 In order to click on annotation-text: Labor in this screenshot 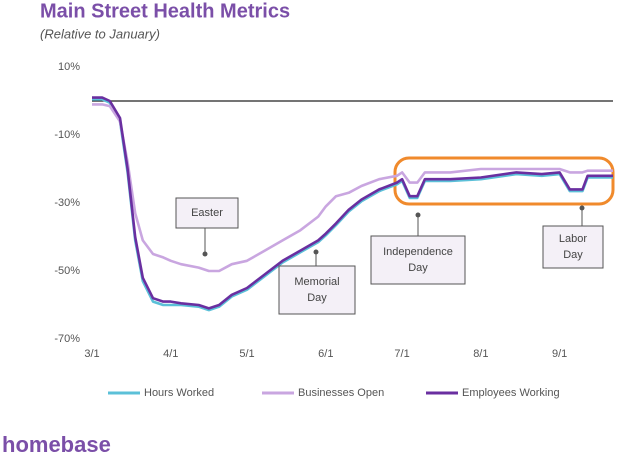, I will do `click(573, 239)`.